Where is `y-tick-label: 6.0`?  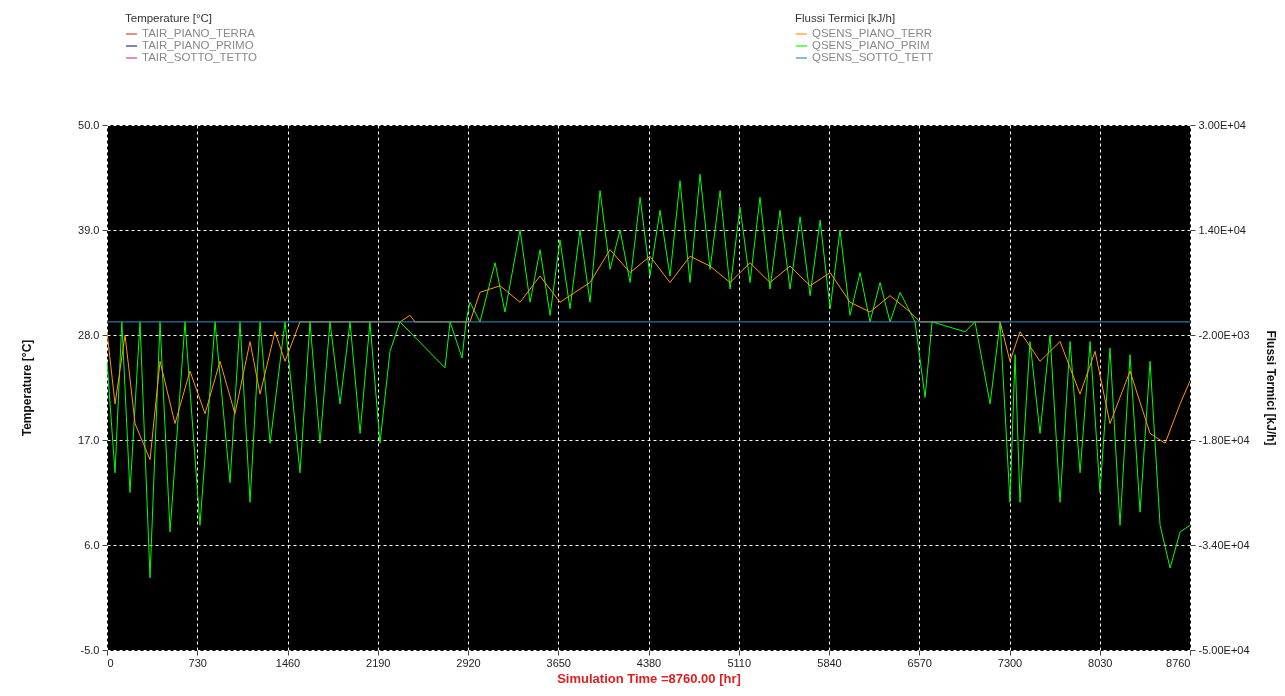 y-tick-label: 6.0 is located at coordinates (92, 544).